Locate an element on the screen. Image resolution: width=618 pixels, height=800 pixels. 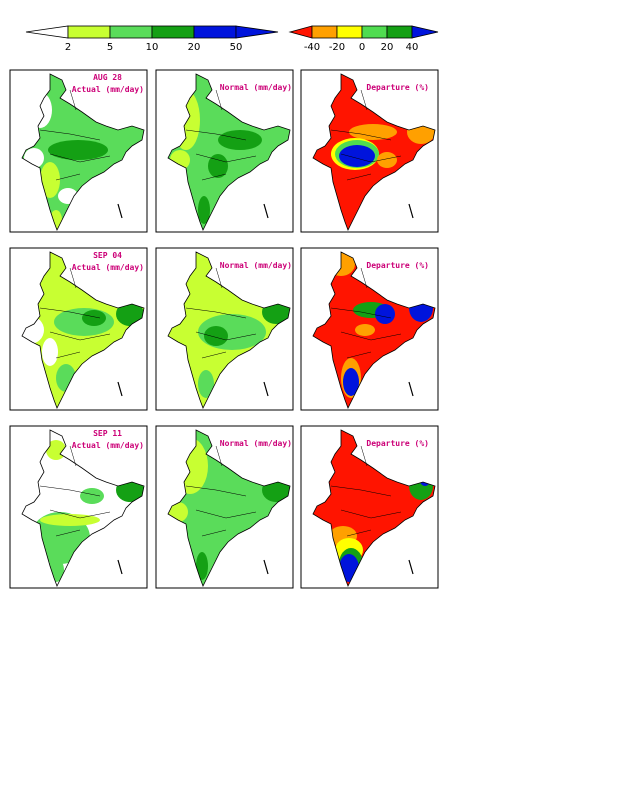
actual-map-panel: SEP 04 Actual (mm/day) is located at coordinates (78, 329).